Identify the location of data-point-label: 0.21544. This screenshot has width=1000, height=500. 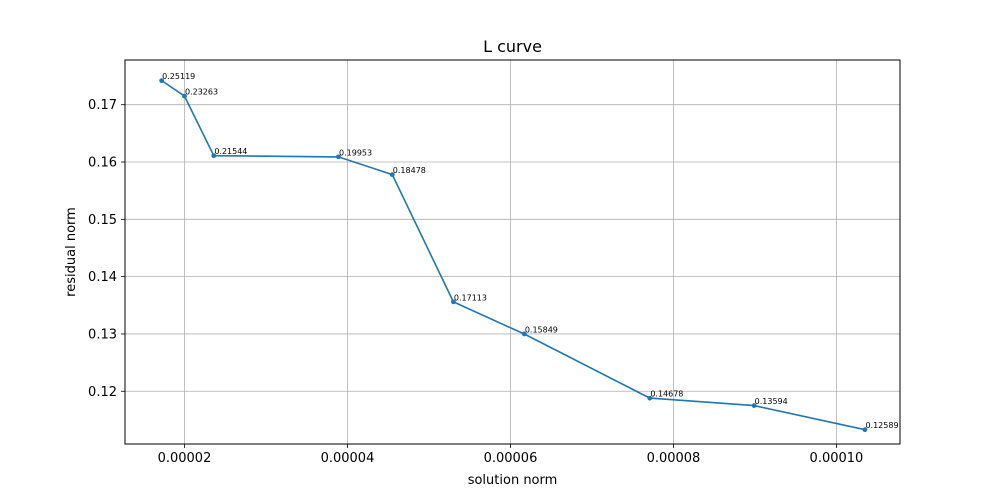
(230, 151).